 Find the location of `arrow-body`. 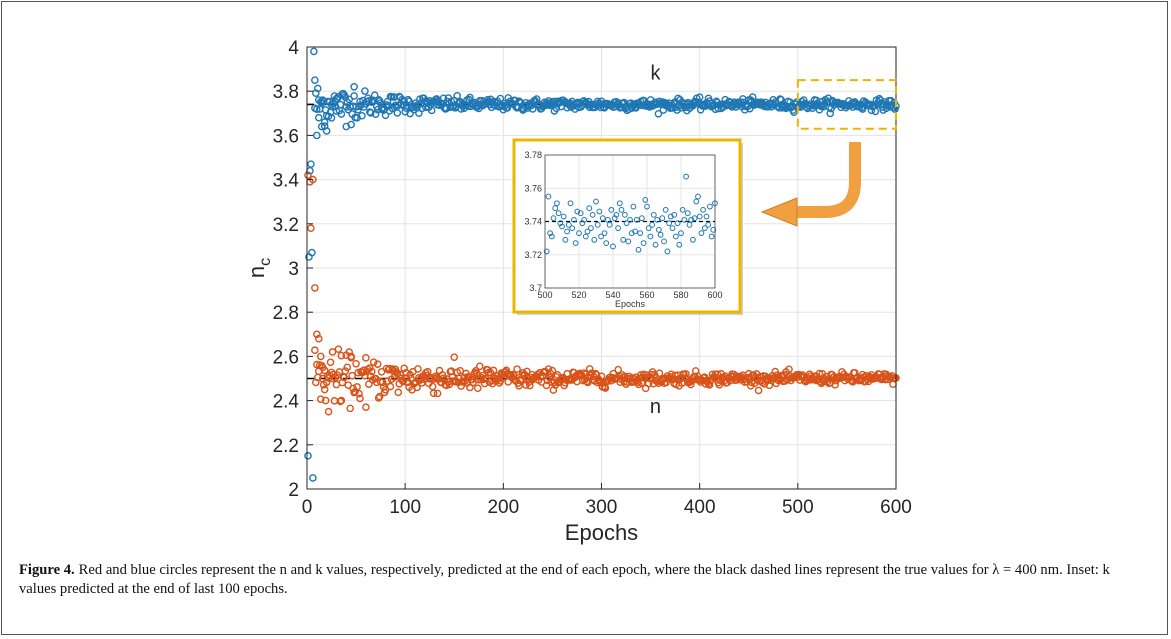

arrow-body is located at coordinates (826, 180).